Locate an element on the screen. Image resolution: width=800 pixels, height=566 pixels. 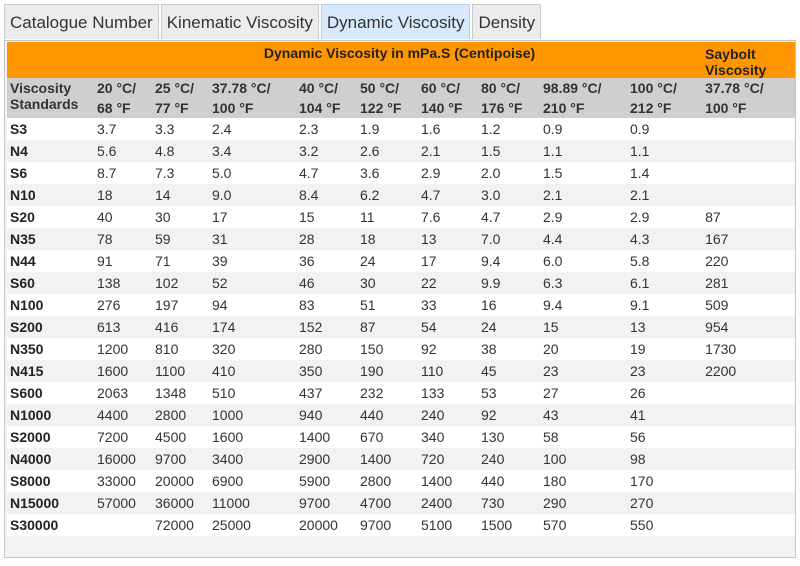
viscosity-value-cell: 167 is located at coordinates (749, 239).